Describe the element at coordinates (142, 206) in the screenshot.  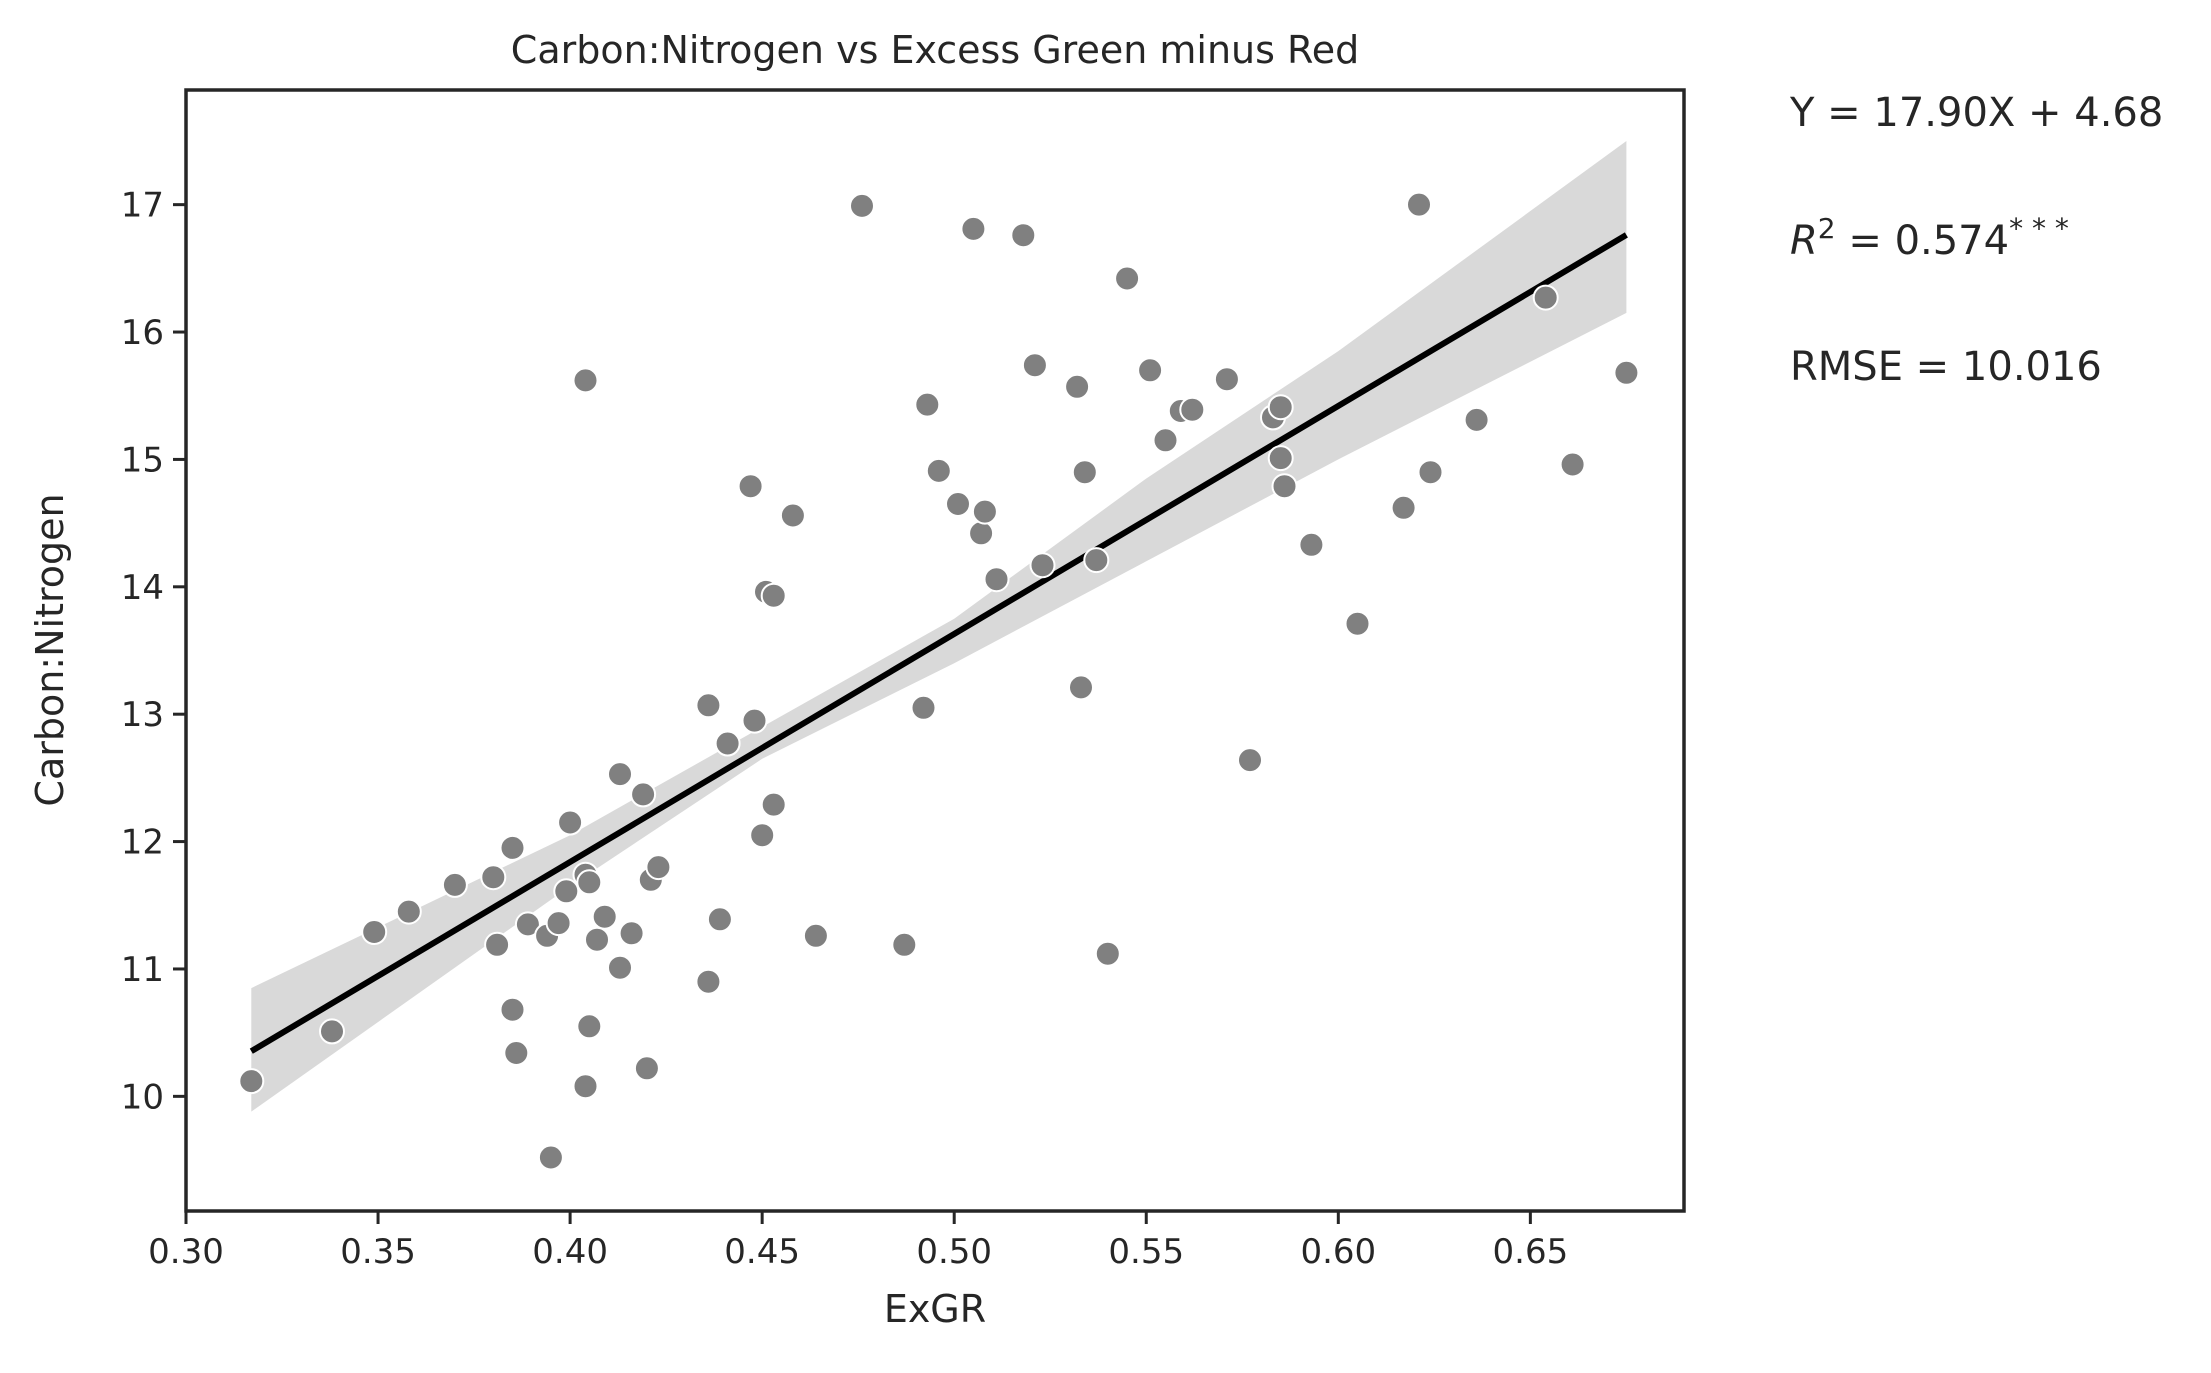
I see `y-tick-label: 17` at that location.